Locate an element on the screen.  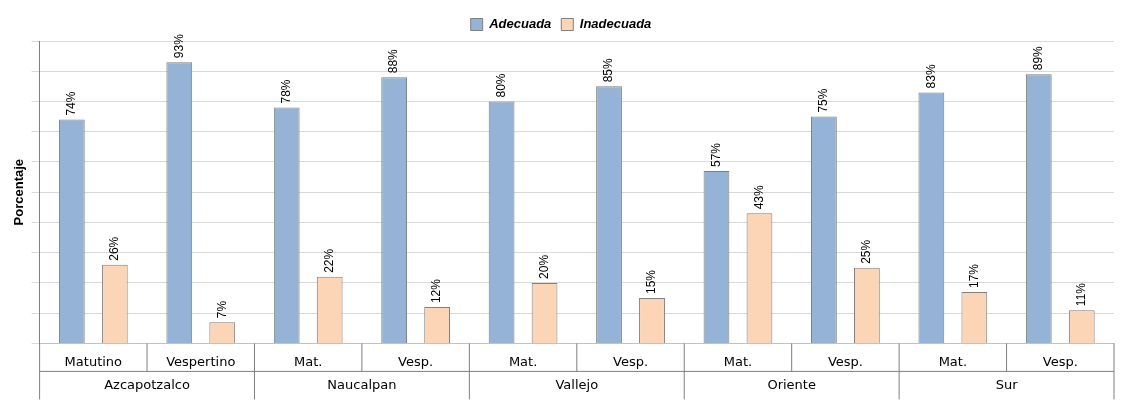
data-label: 89% is located at coordinates (1038, 58).